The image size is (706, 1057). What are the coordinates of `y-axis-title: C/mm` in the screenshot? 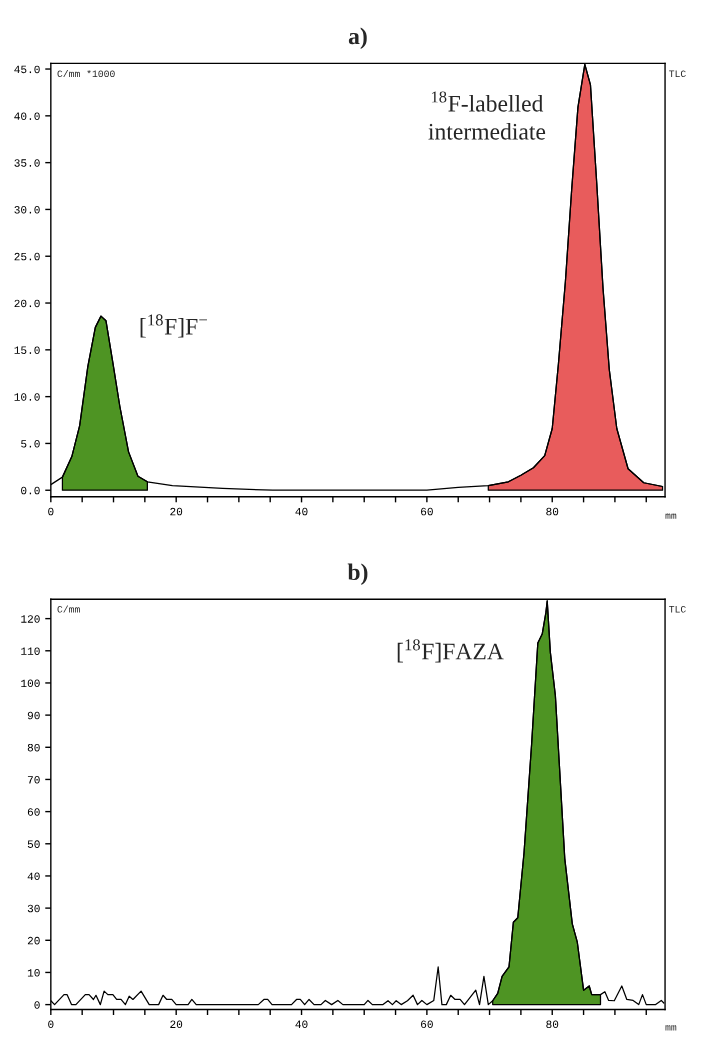 It's located at (68, 609).